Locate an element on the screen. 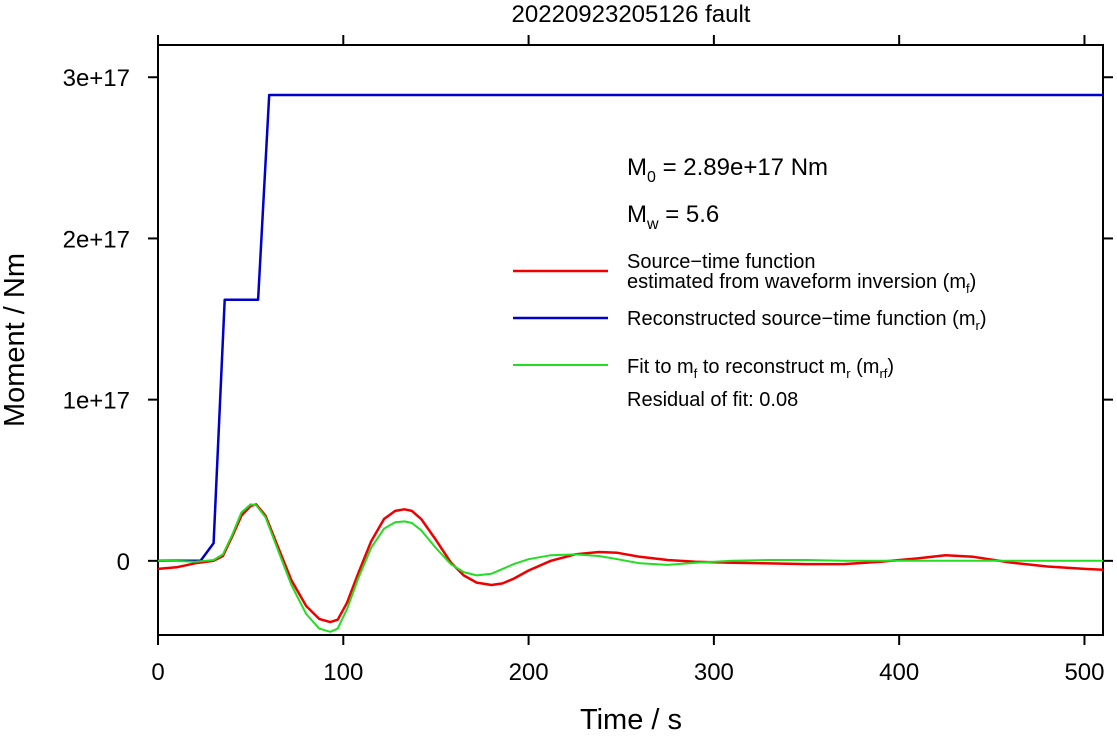 The image size is (1117, 736). chart-title: 20220923205126 fault is located at coordinates (631, 14).